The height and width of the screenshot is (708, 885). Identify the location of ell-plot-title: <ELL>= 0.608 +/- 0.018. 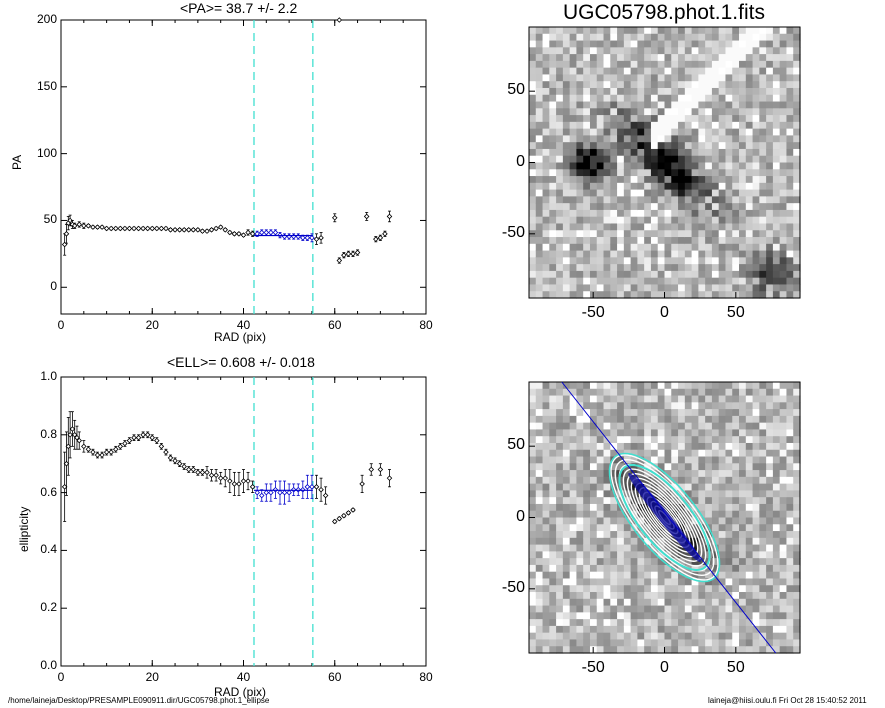
(241, 362).